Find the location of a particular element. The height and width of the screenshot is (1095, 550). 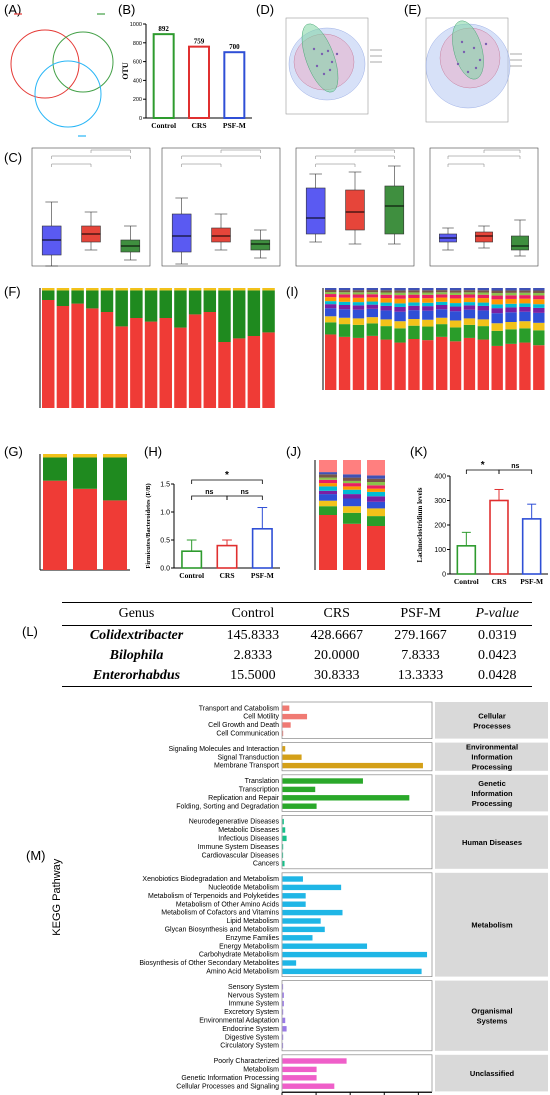

kegg-pathway-label: Replication and Repair is located at coordinates (243, 798).